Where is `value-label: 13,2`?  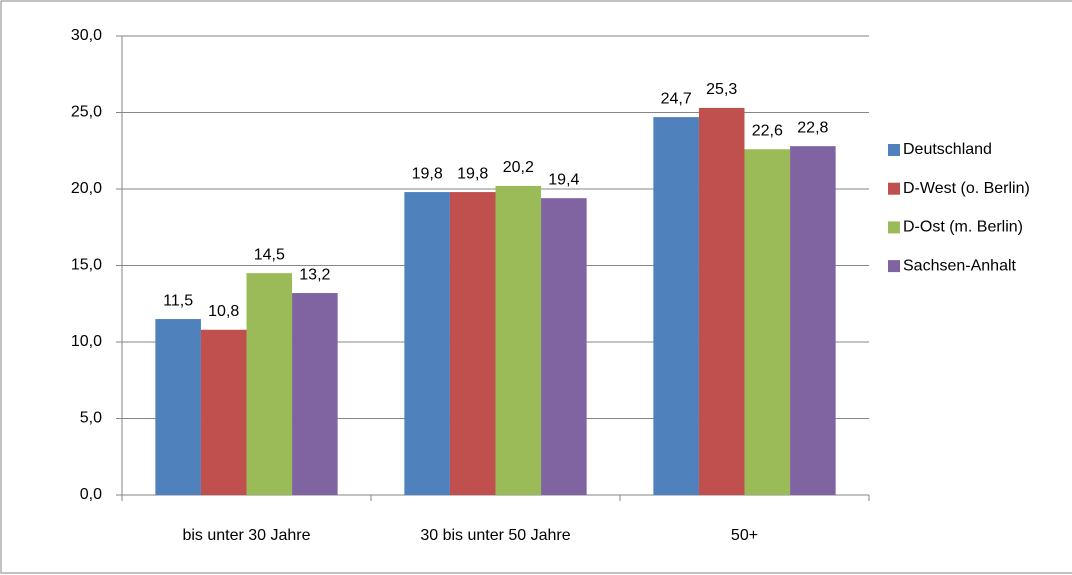
value-label: 13,2 is located at coordinates (314, 274).